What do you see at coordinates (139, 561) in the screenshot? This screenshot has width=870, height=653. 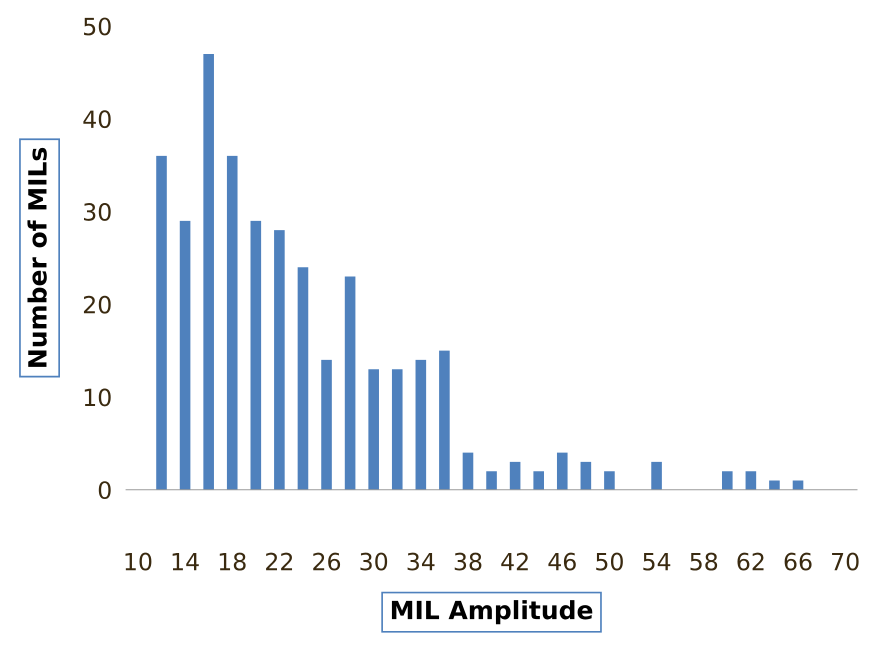 I see `x-tick-label: 10` at bounding box center [139, 561].